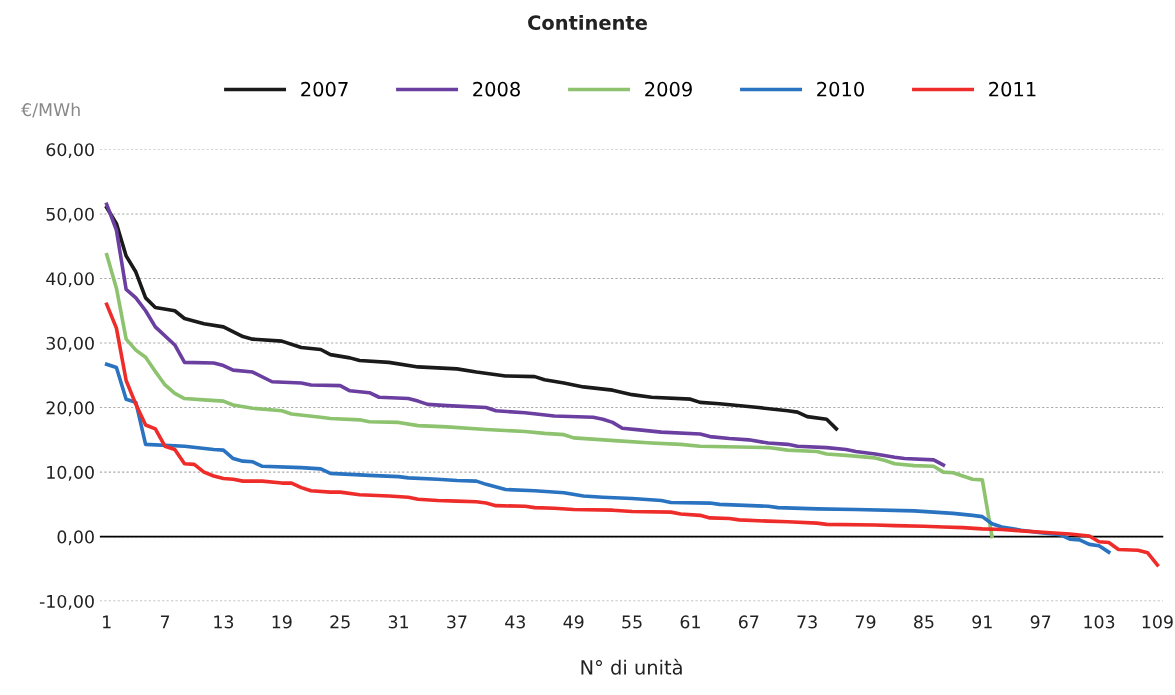 The width and height of the screenshot is (1175, 695). Describe the element at coordinates (807, 622) in the screenshot. I see `x-tick-label: 73` at that location.